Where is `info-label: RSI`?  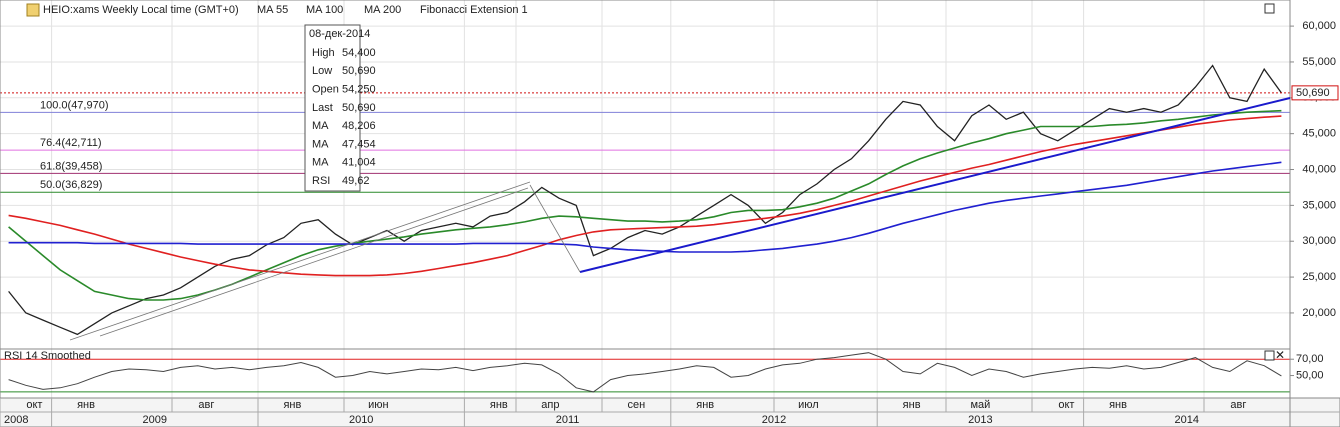 info-label: RSI is located at coordinates (321, 181).